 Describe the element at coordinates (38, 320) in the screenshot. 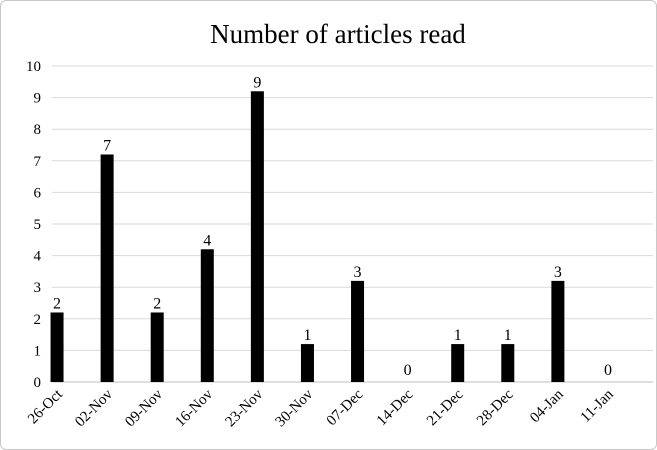

I see `y-tick-label: 2` at that location.